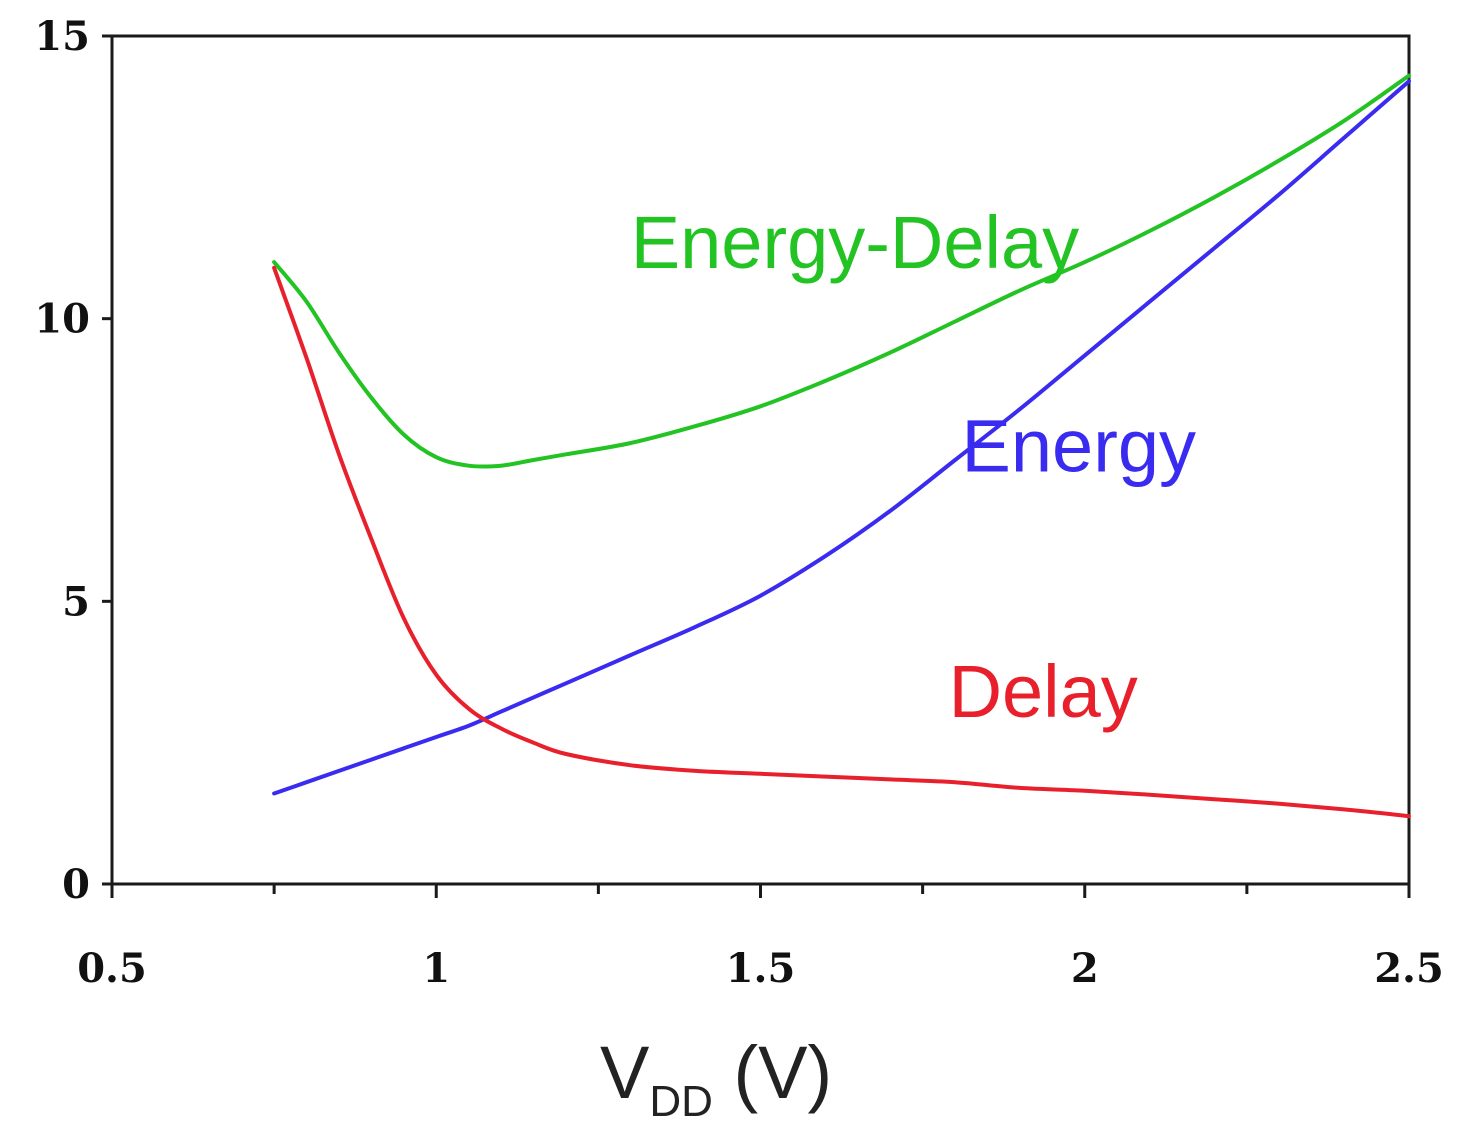 Image resolution: width=1464 pixels, height=1133 pixels. What do you see at coordinates (62, 319) in the screenshot?
I see `y-tick-label: 10` at bounding box center [62, 319].